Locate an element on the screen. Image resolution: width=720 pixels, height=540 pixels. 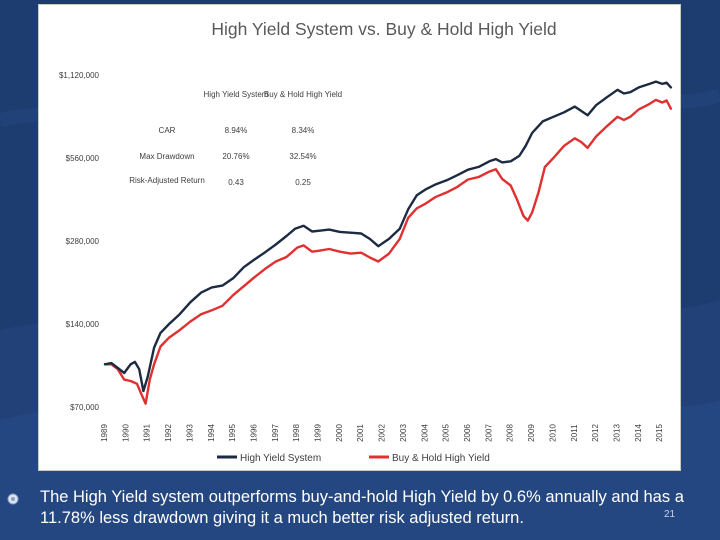
stats-header-buyhold: Buy & Hold High Yield is located at coordinates (303, 94).